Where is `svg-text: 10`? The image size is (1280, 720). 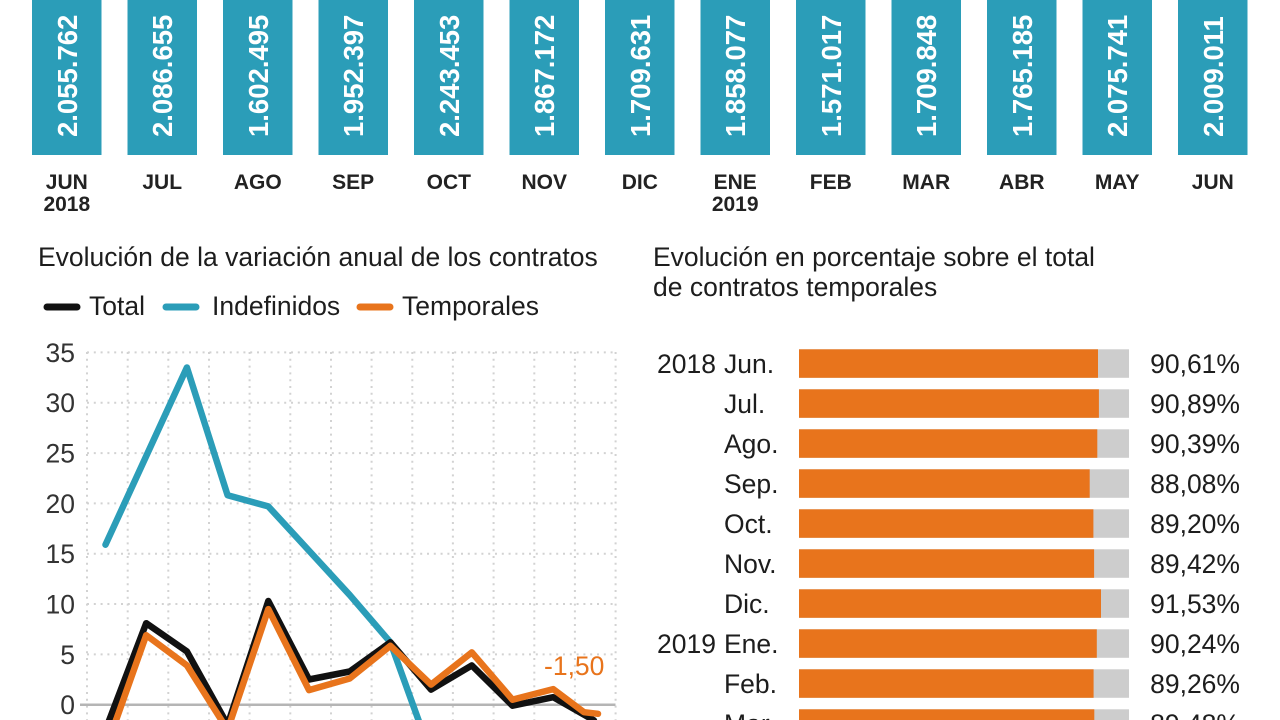
svg-text: 10 is located at coordinates (60, 605).